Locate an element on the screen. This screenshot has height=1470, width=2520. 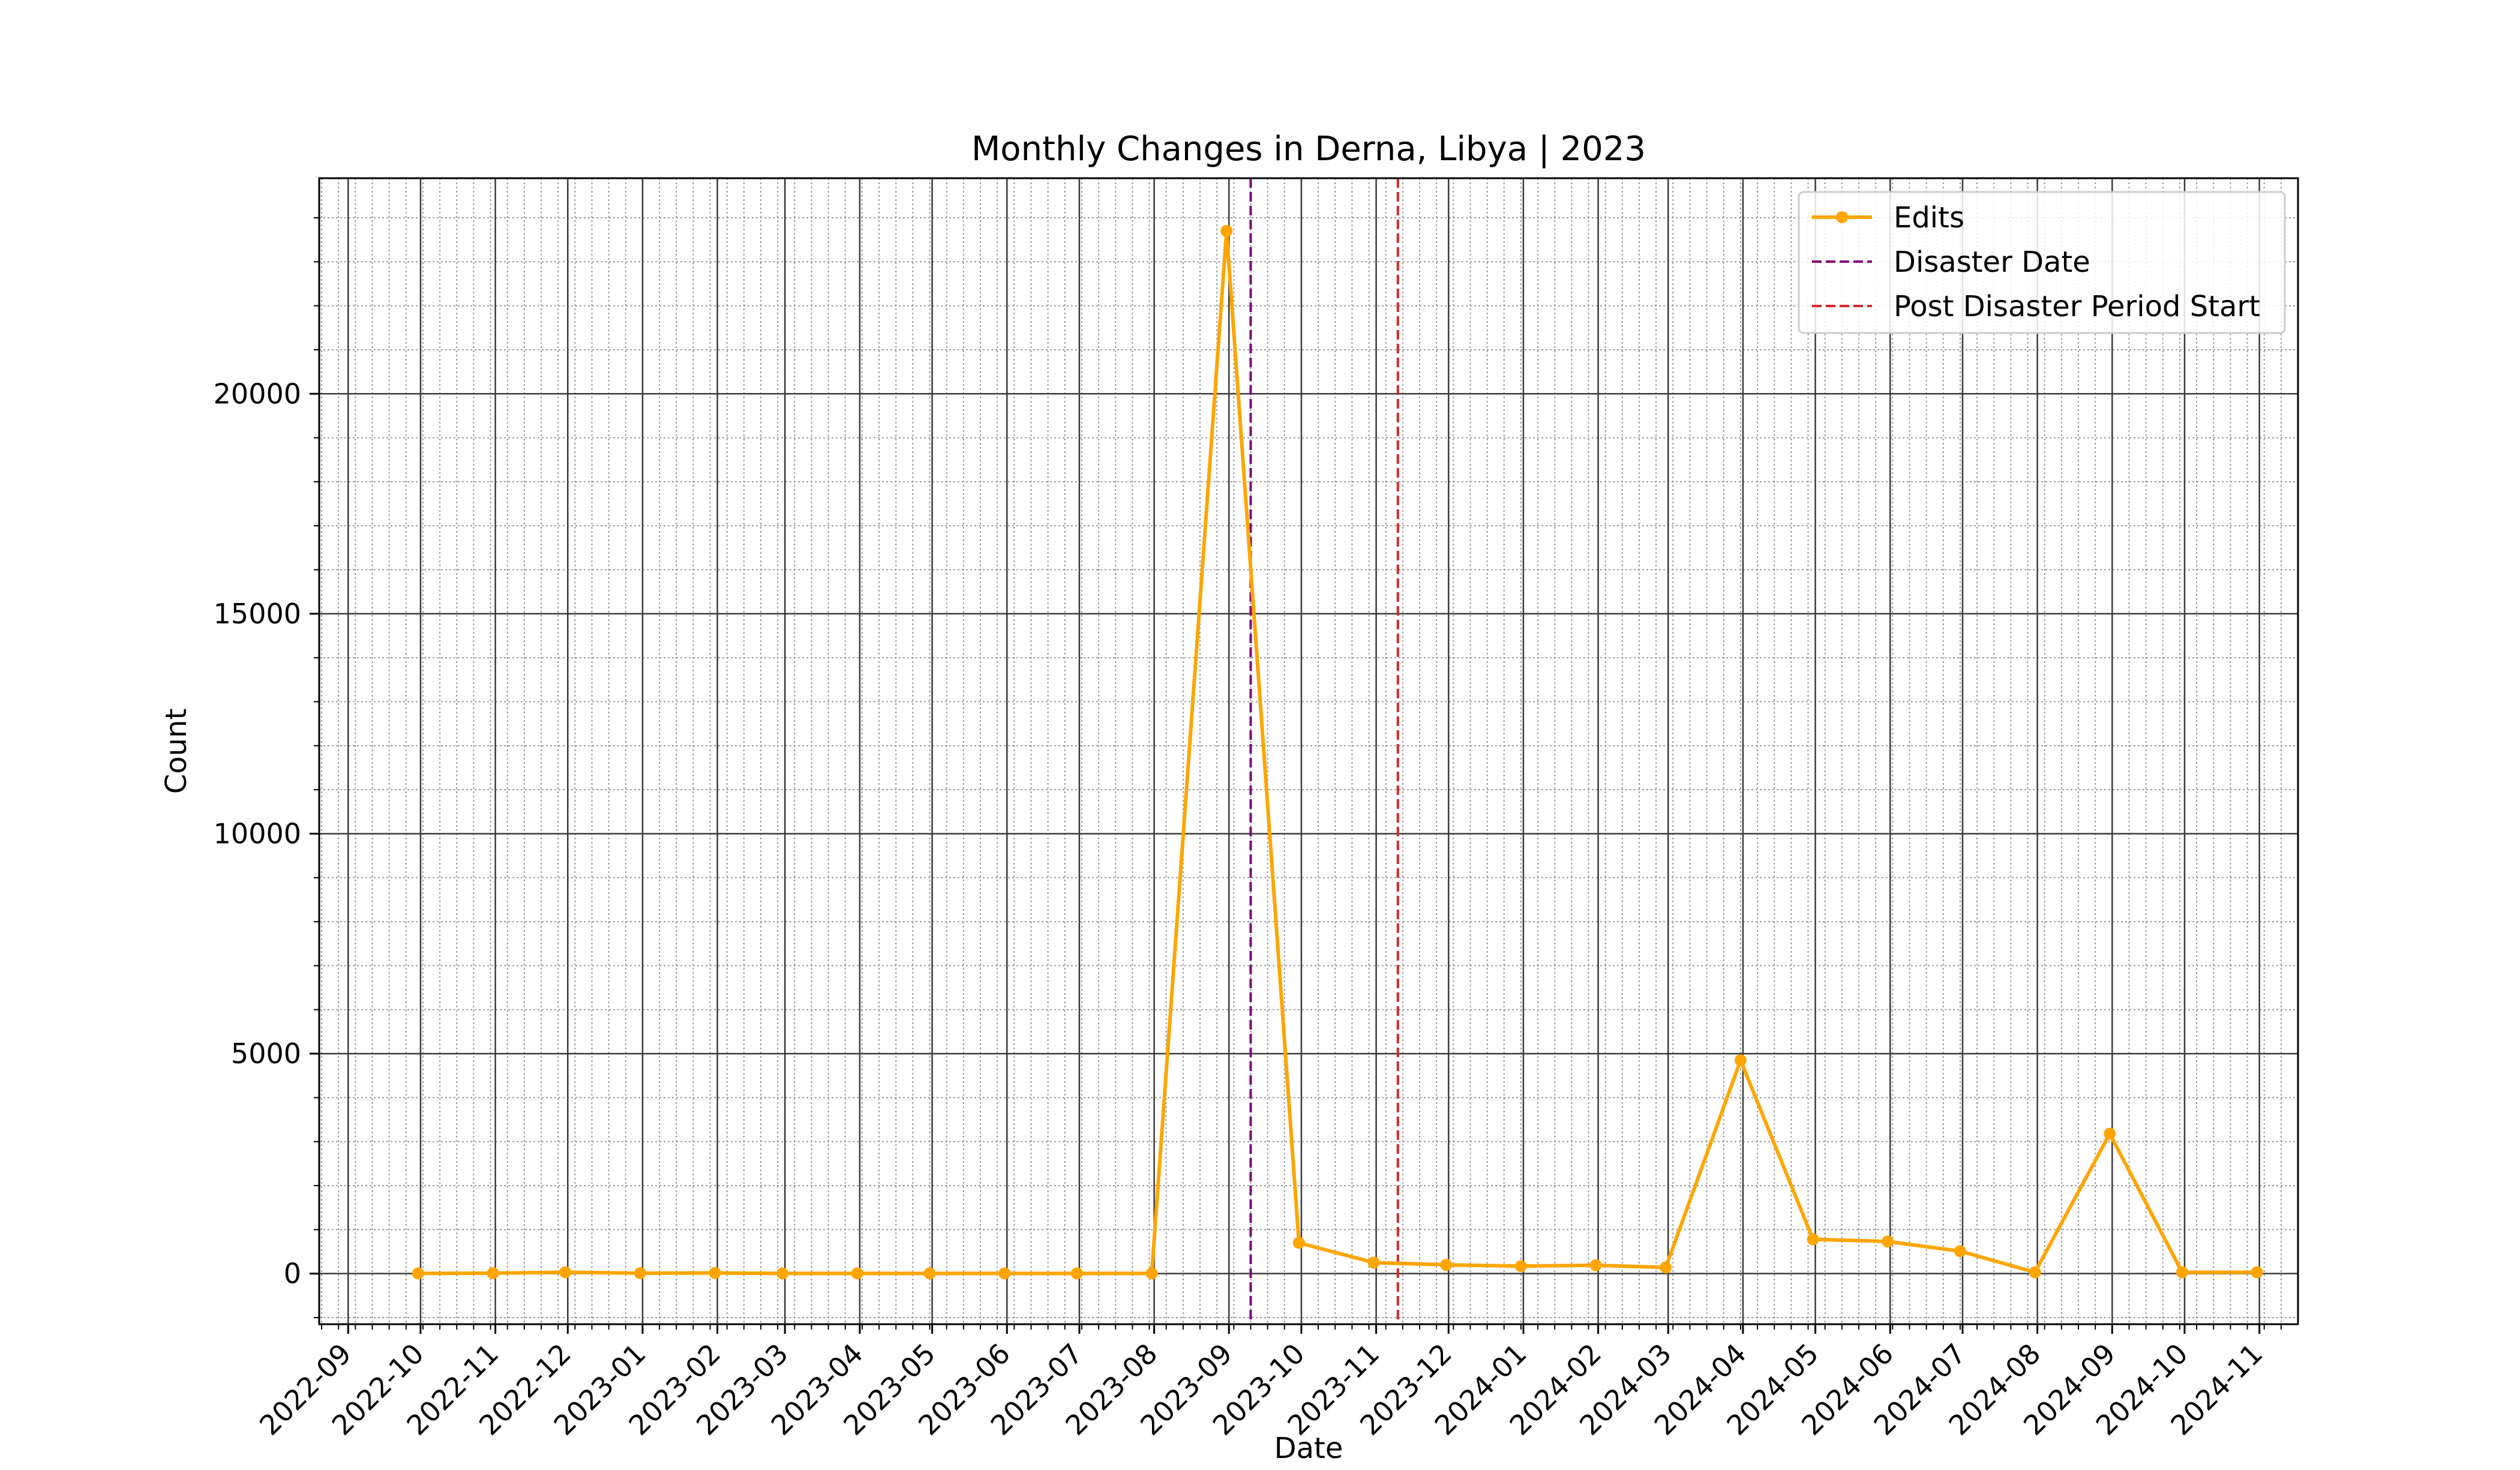
legend-box is located at coordinates (2042, 262).